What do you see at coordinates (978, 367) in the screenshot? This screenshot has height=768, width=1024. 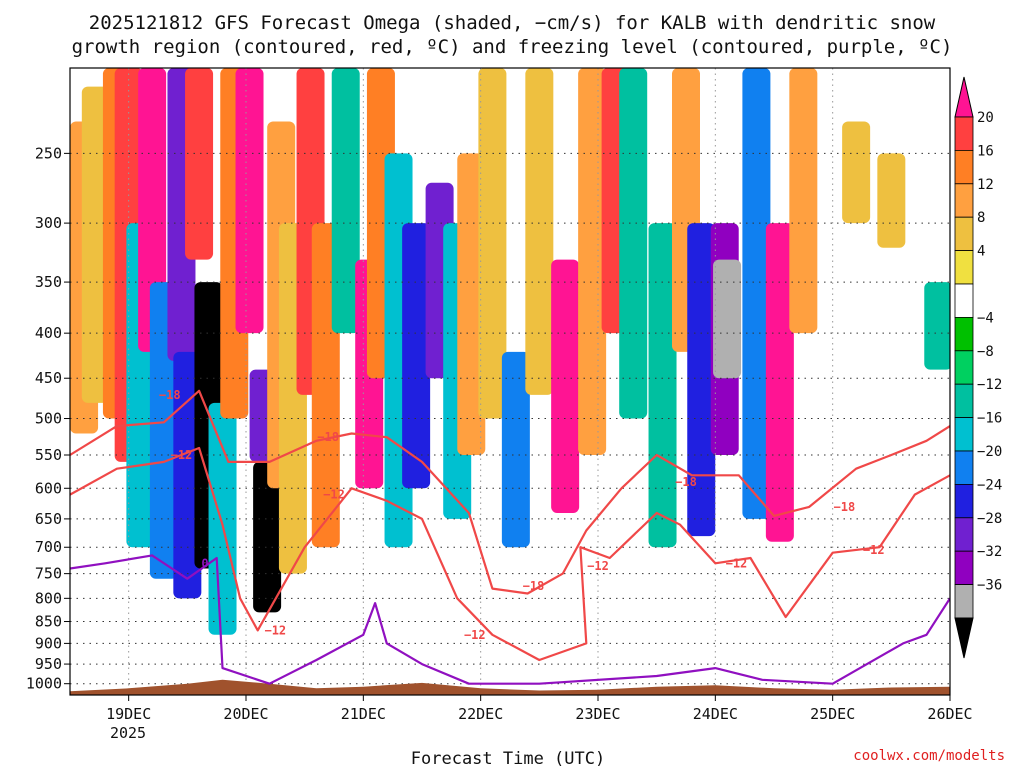 I see `colorbar: 20 16 12 8 4 −4 −8 −12 −16 −20 −24 −28 −32 −36` at bounding box center [978, 367].